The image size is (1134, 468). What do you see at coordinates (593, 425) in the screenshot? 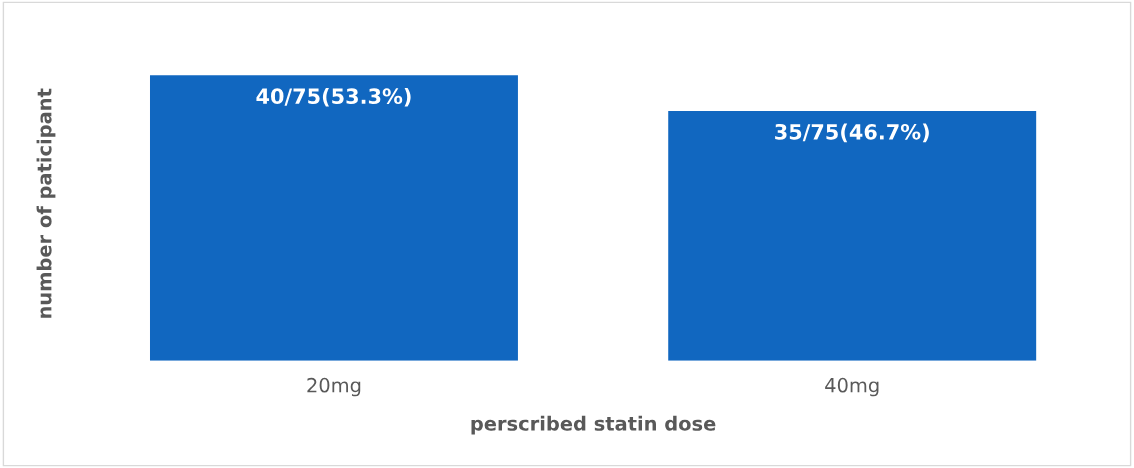
I see `x-axis-title: perscribed statin dose` at bounding box center [593, 425].